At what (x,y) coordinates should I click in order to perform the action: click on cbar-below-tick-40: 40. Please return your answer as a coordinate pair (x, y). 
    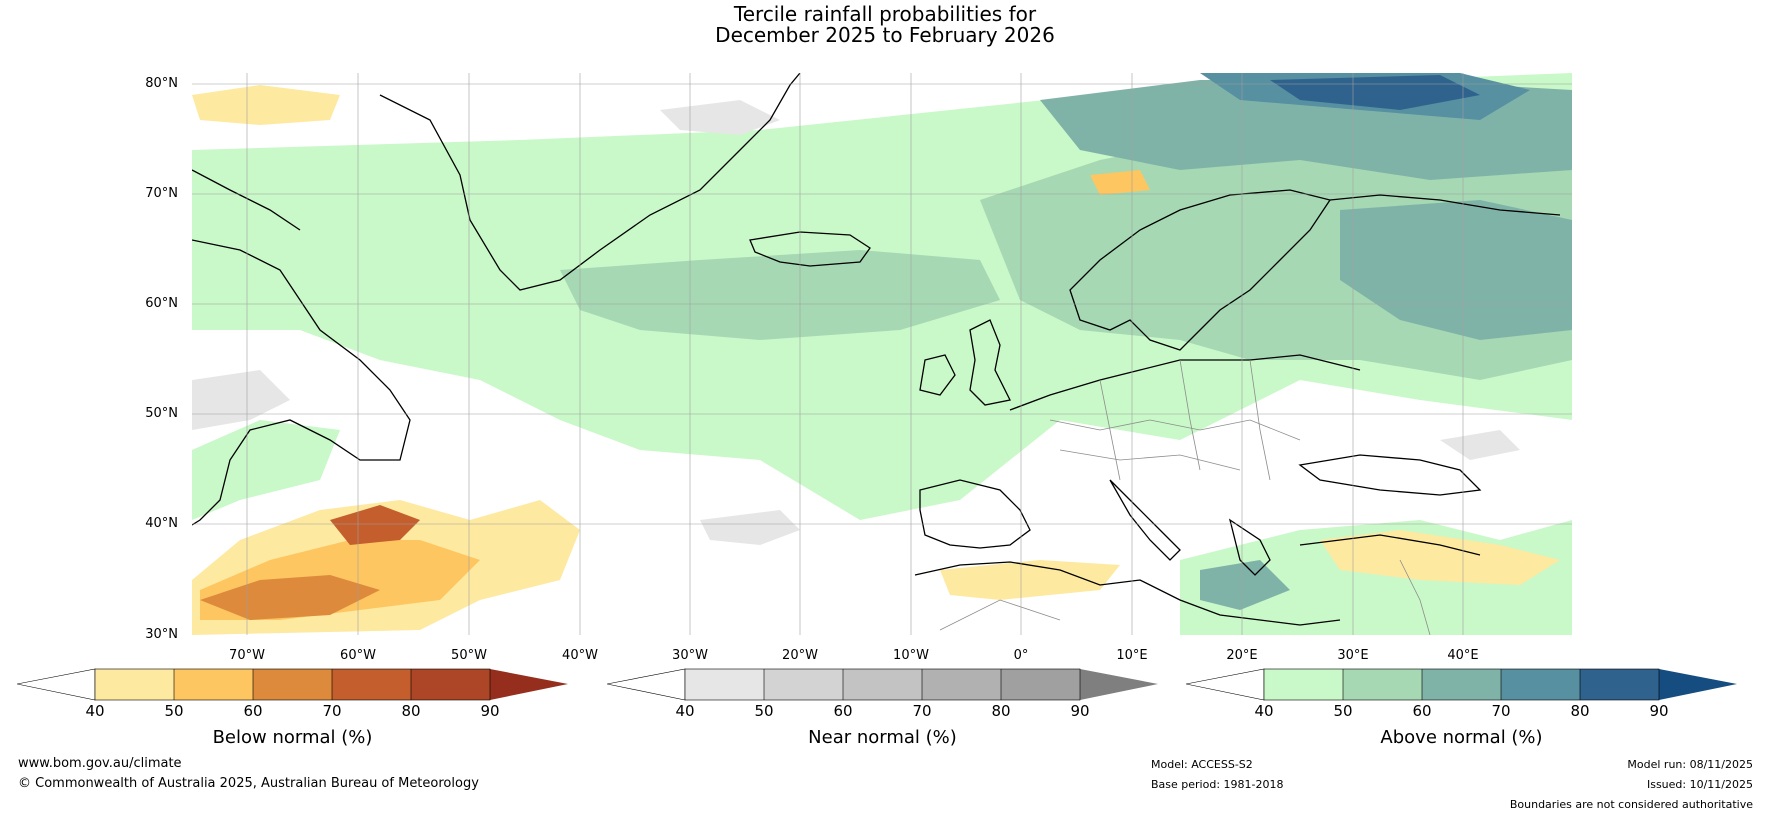
    Looking at the image, I should click on (95, 711).